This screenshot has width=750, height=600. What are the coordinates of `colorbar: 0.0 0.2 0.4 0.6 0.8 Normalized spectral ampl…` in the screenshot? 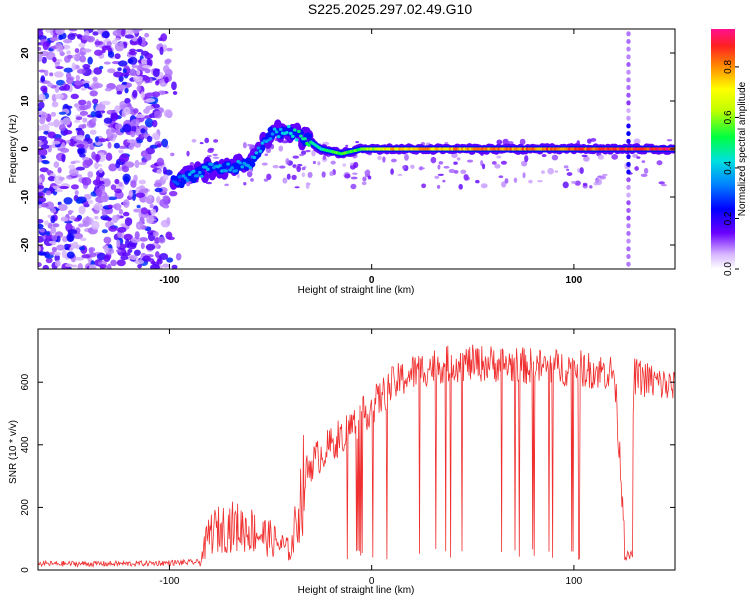 It's located at (729, 152).